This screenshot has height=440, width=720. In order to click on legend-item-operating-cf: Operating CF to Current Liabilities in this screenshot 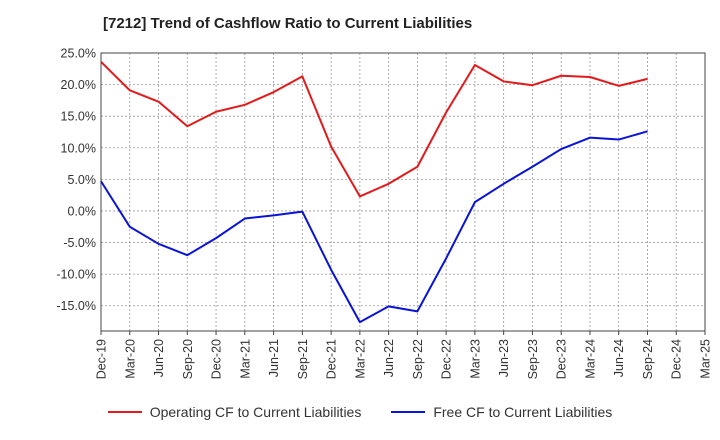, I will do `click(234, 412)`.